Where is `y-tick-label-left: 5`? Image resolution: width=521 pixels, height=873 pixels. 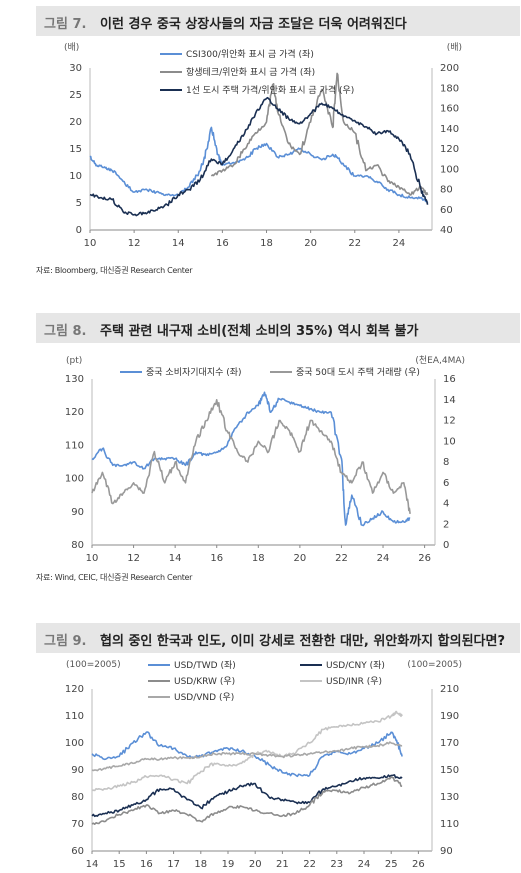
y-tick-label-left: 5 is located at coordinates (79, 203).